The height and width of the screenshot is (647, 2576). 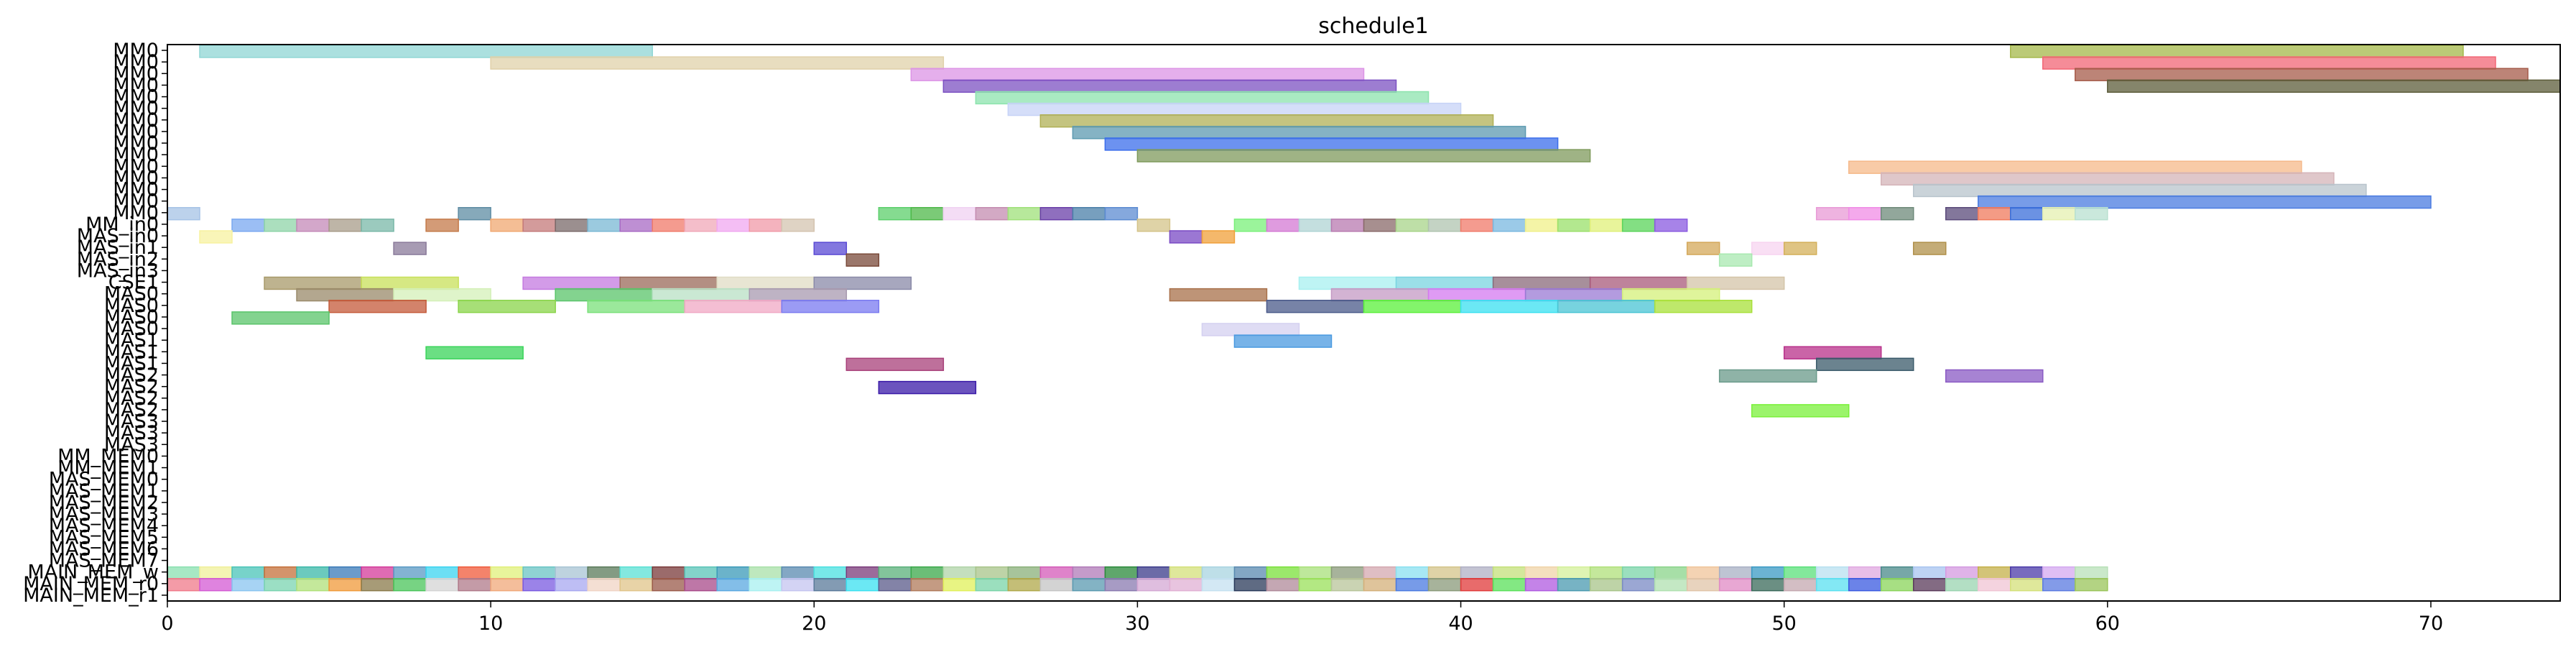 I want to click on x-tick-label: 0, so click(x=167, y=623).